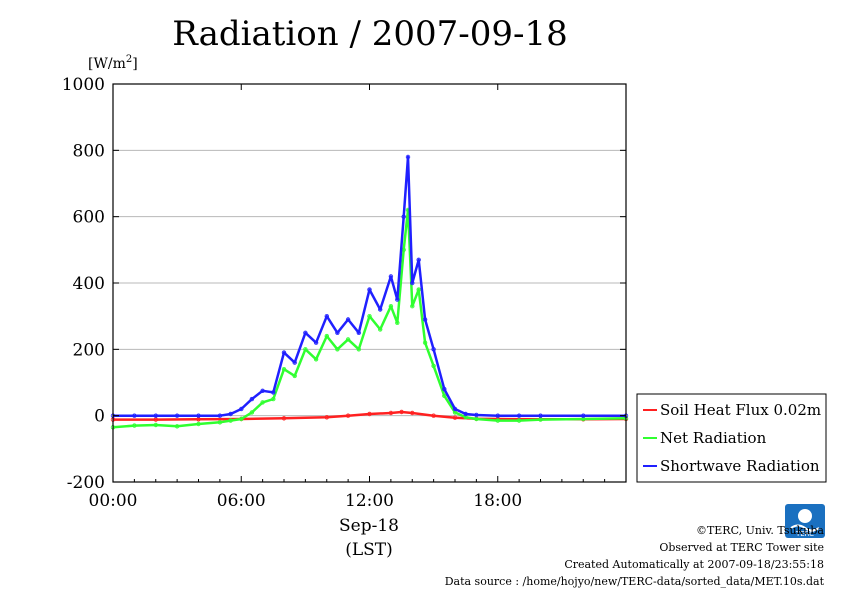  Describe the element at coordinates (497, 501) in the screenshot. I see `x-tick-label: 18:00` at that location.